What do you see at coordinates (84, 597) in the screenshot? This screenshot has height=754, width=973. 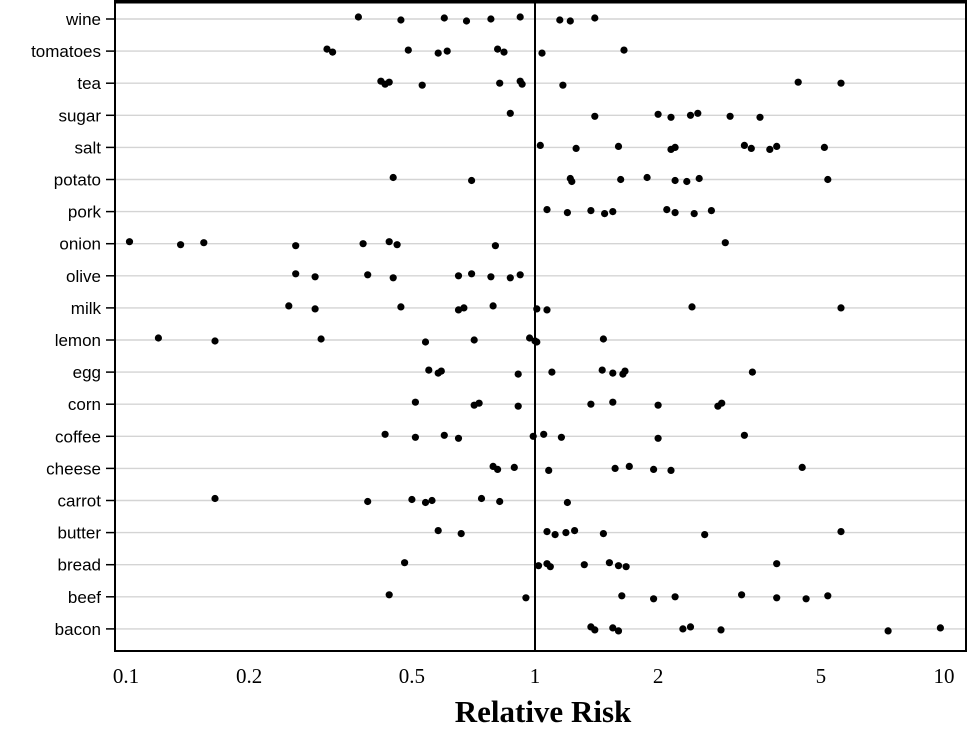 I see `category-label-beef: beef` at bounding box center [84, 597].